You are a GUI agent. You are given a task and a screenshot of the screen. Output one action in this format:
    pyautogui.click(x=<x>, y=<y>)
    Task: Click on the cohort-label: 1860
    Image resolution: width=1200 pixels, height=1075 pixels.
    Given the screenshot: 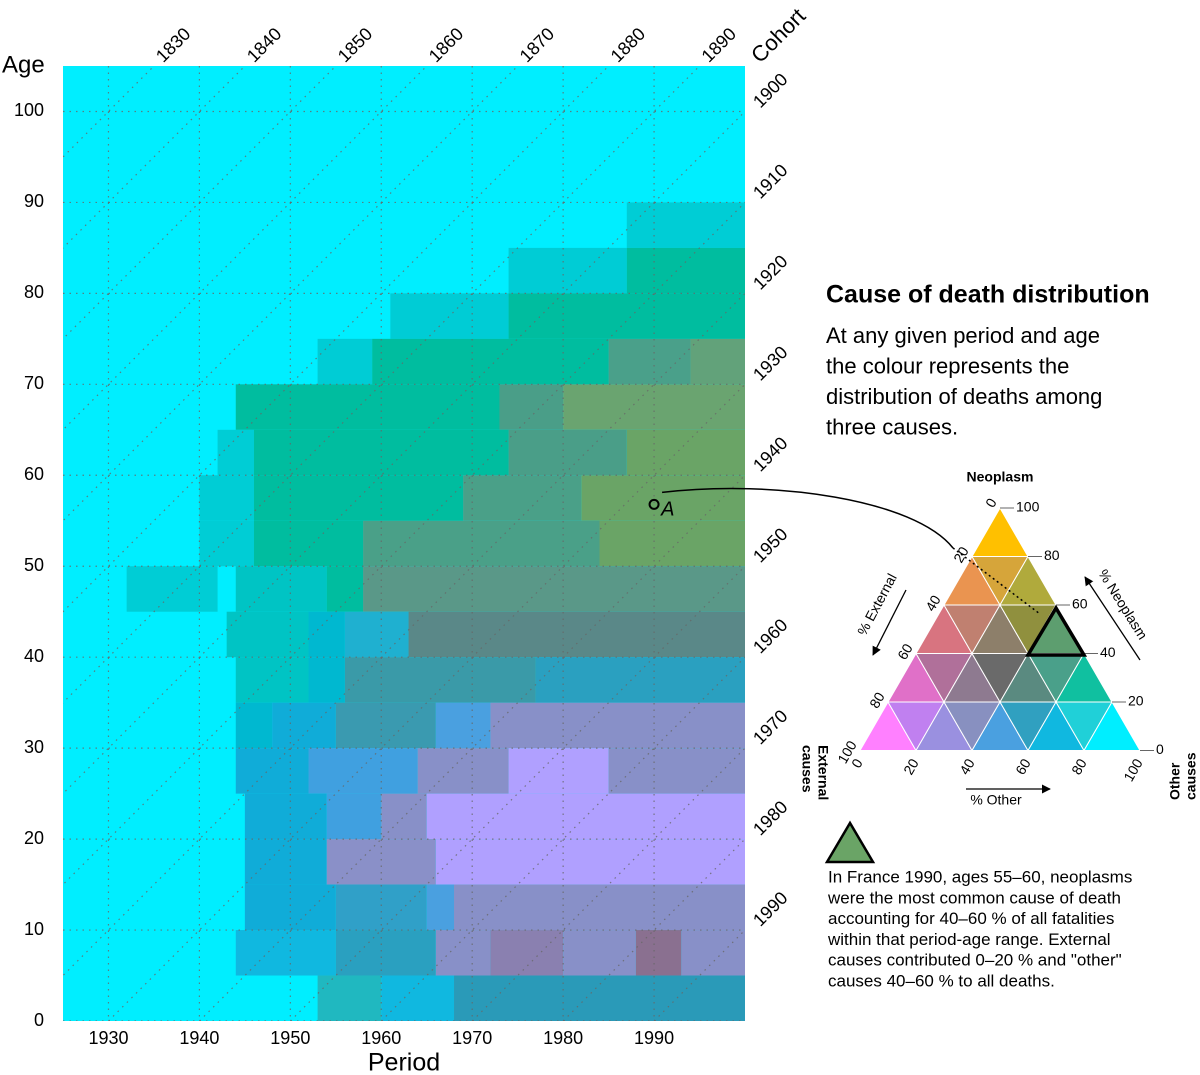 What is the action you would take?
    pyautogui.click(x=446, y=45)
    